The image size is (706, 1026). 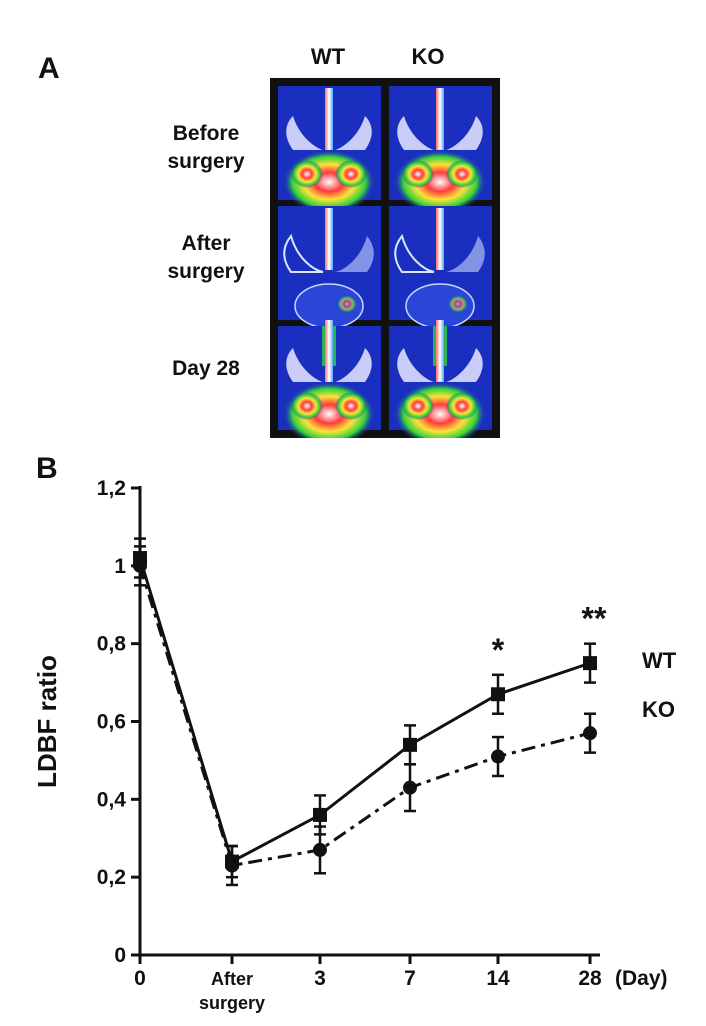 What do you see at coordinates (47, 468) in the screenshot?
I see `panel-b-label: B` at bounding box center [47, 468].